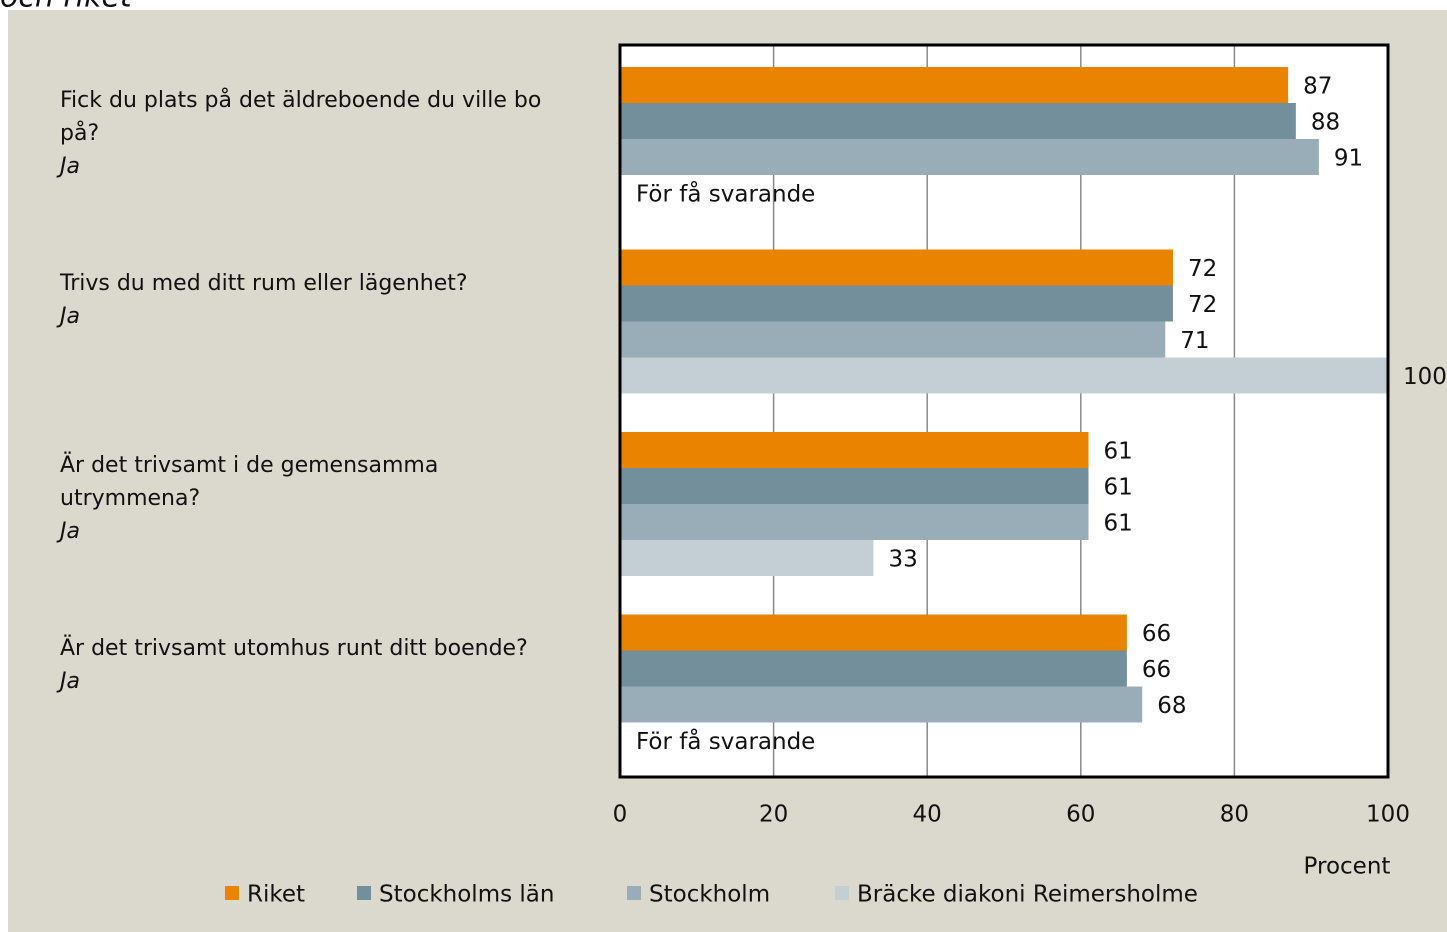 The width and height of the screenshot is (1447, 932). What do you see at coordinates (620, 815) in the screenshot?
I see `x-tick-label: 0` at bounding box center [620, 815].